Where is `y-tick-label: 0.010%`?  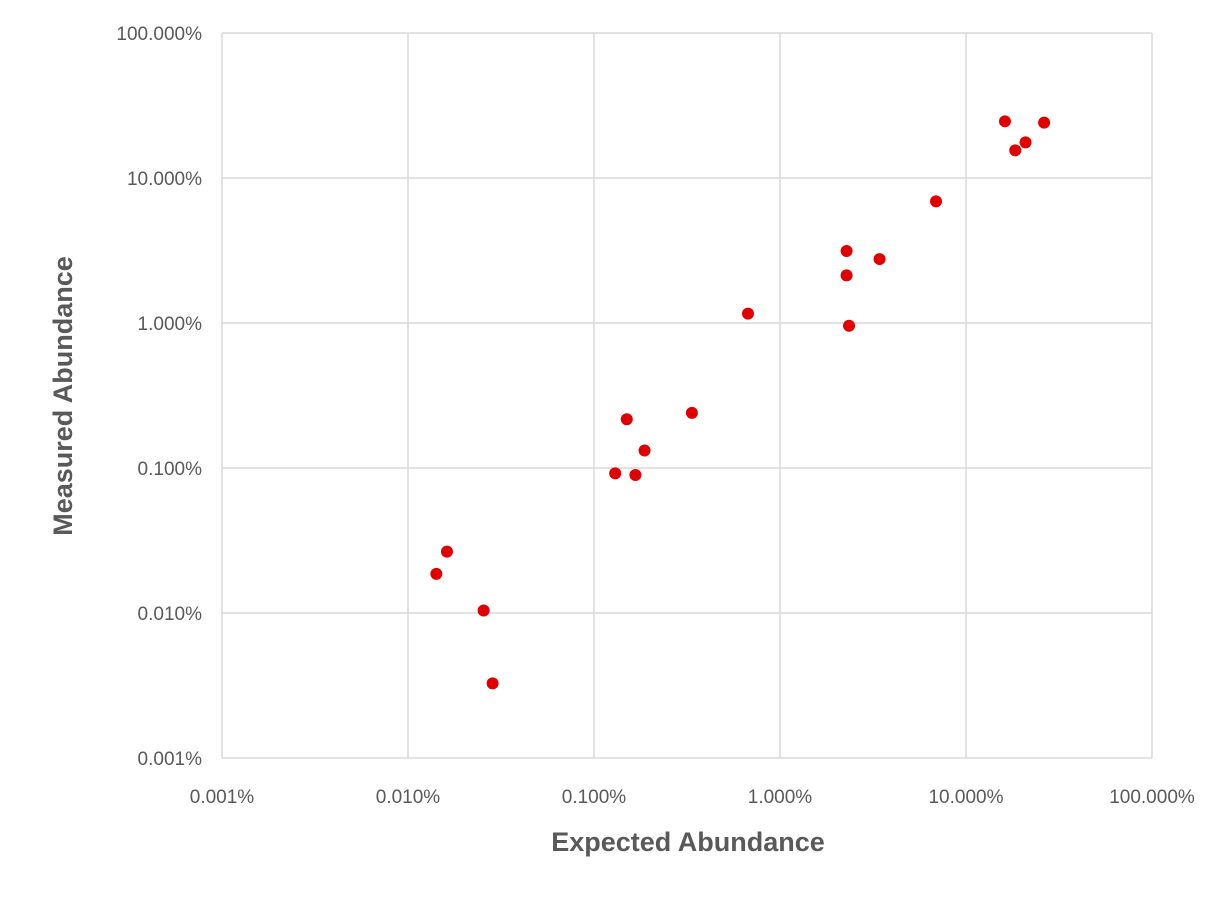
y-tick-label: 0.010% is located at coordinates (170, 614).